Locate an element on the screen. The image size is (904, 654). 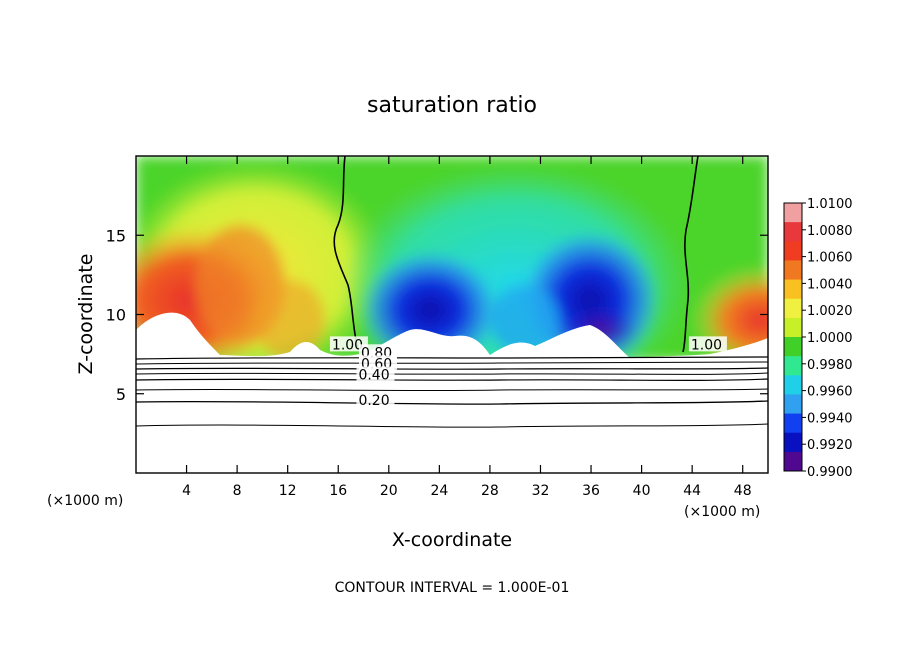
colorbar-label: 1.0100 is located at coordinates (830, 204).